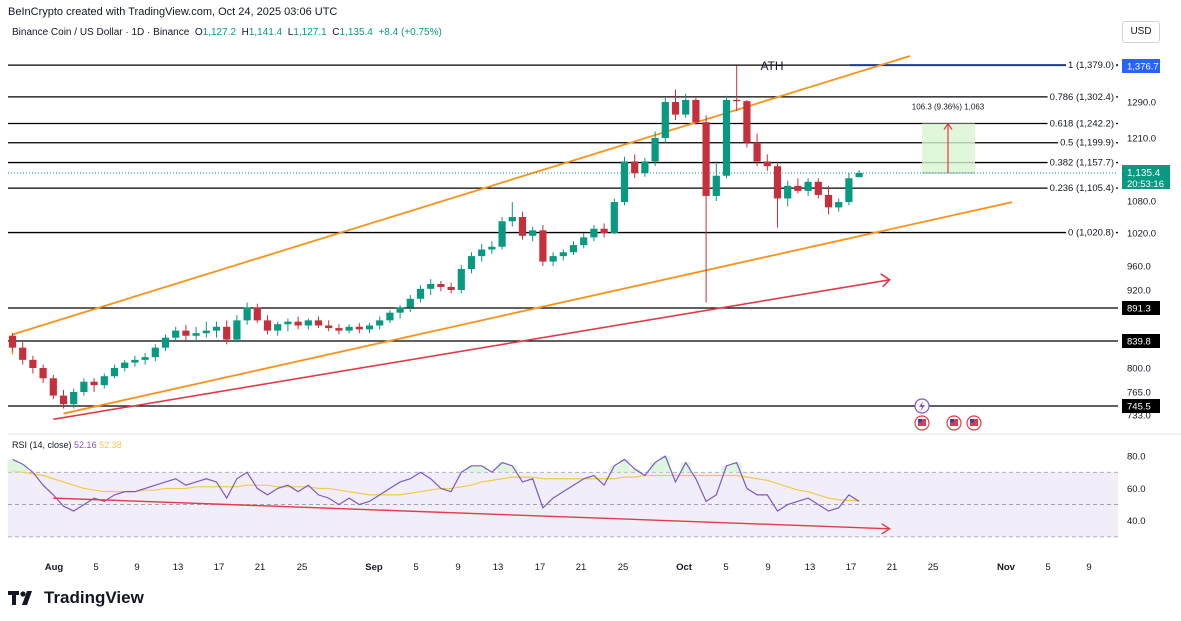  What do you see at coordinates (1139, 369) in the screenshot?
I see `price-axis-tick: 800.0` at bounding box center [1139, 369].